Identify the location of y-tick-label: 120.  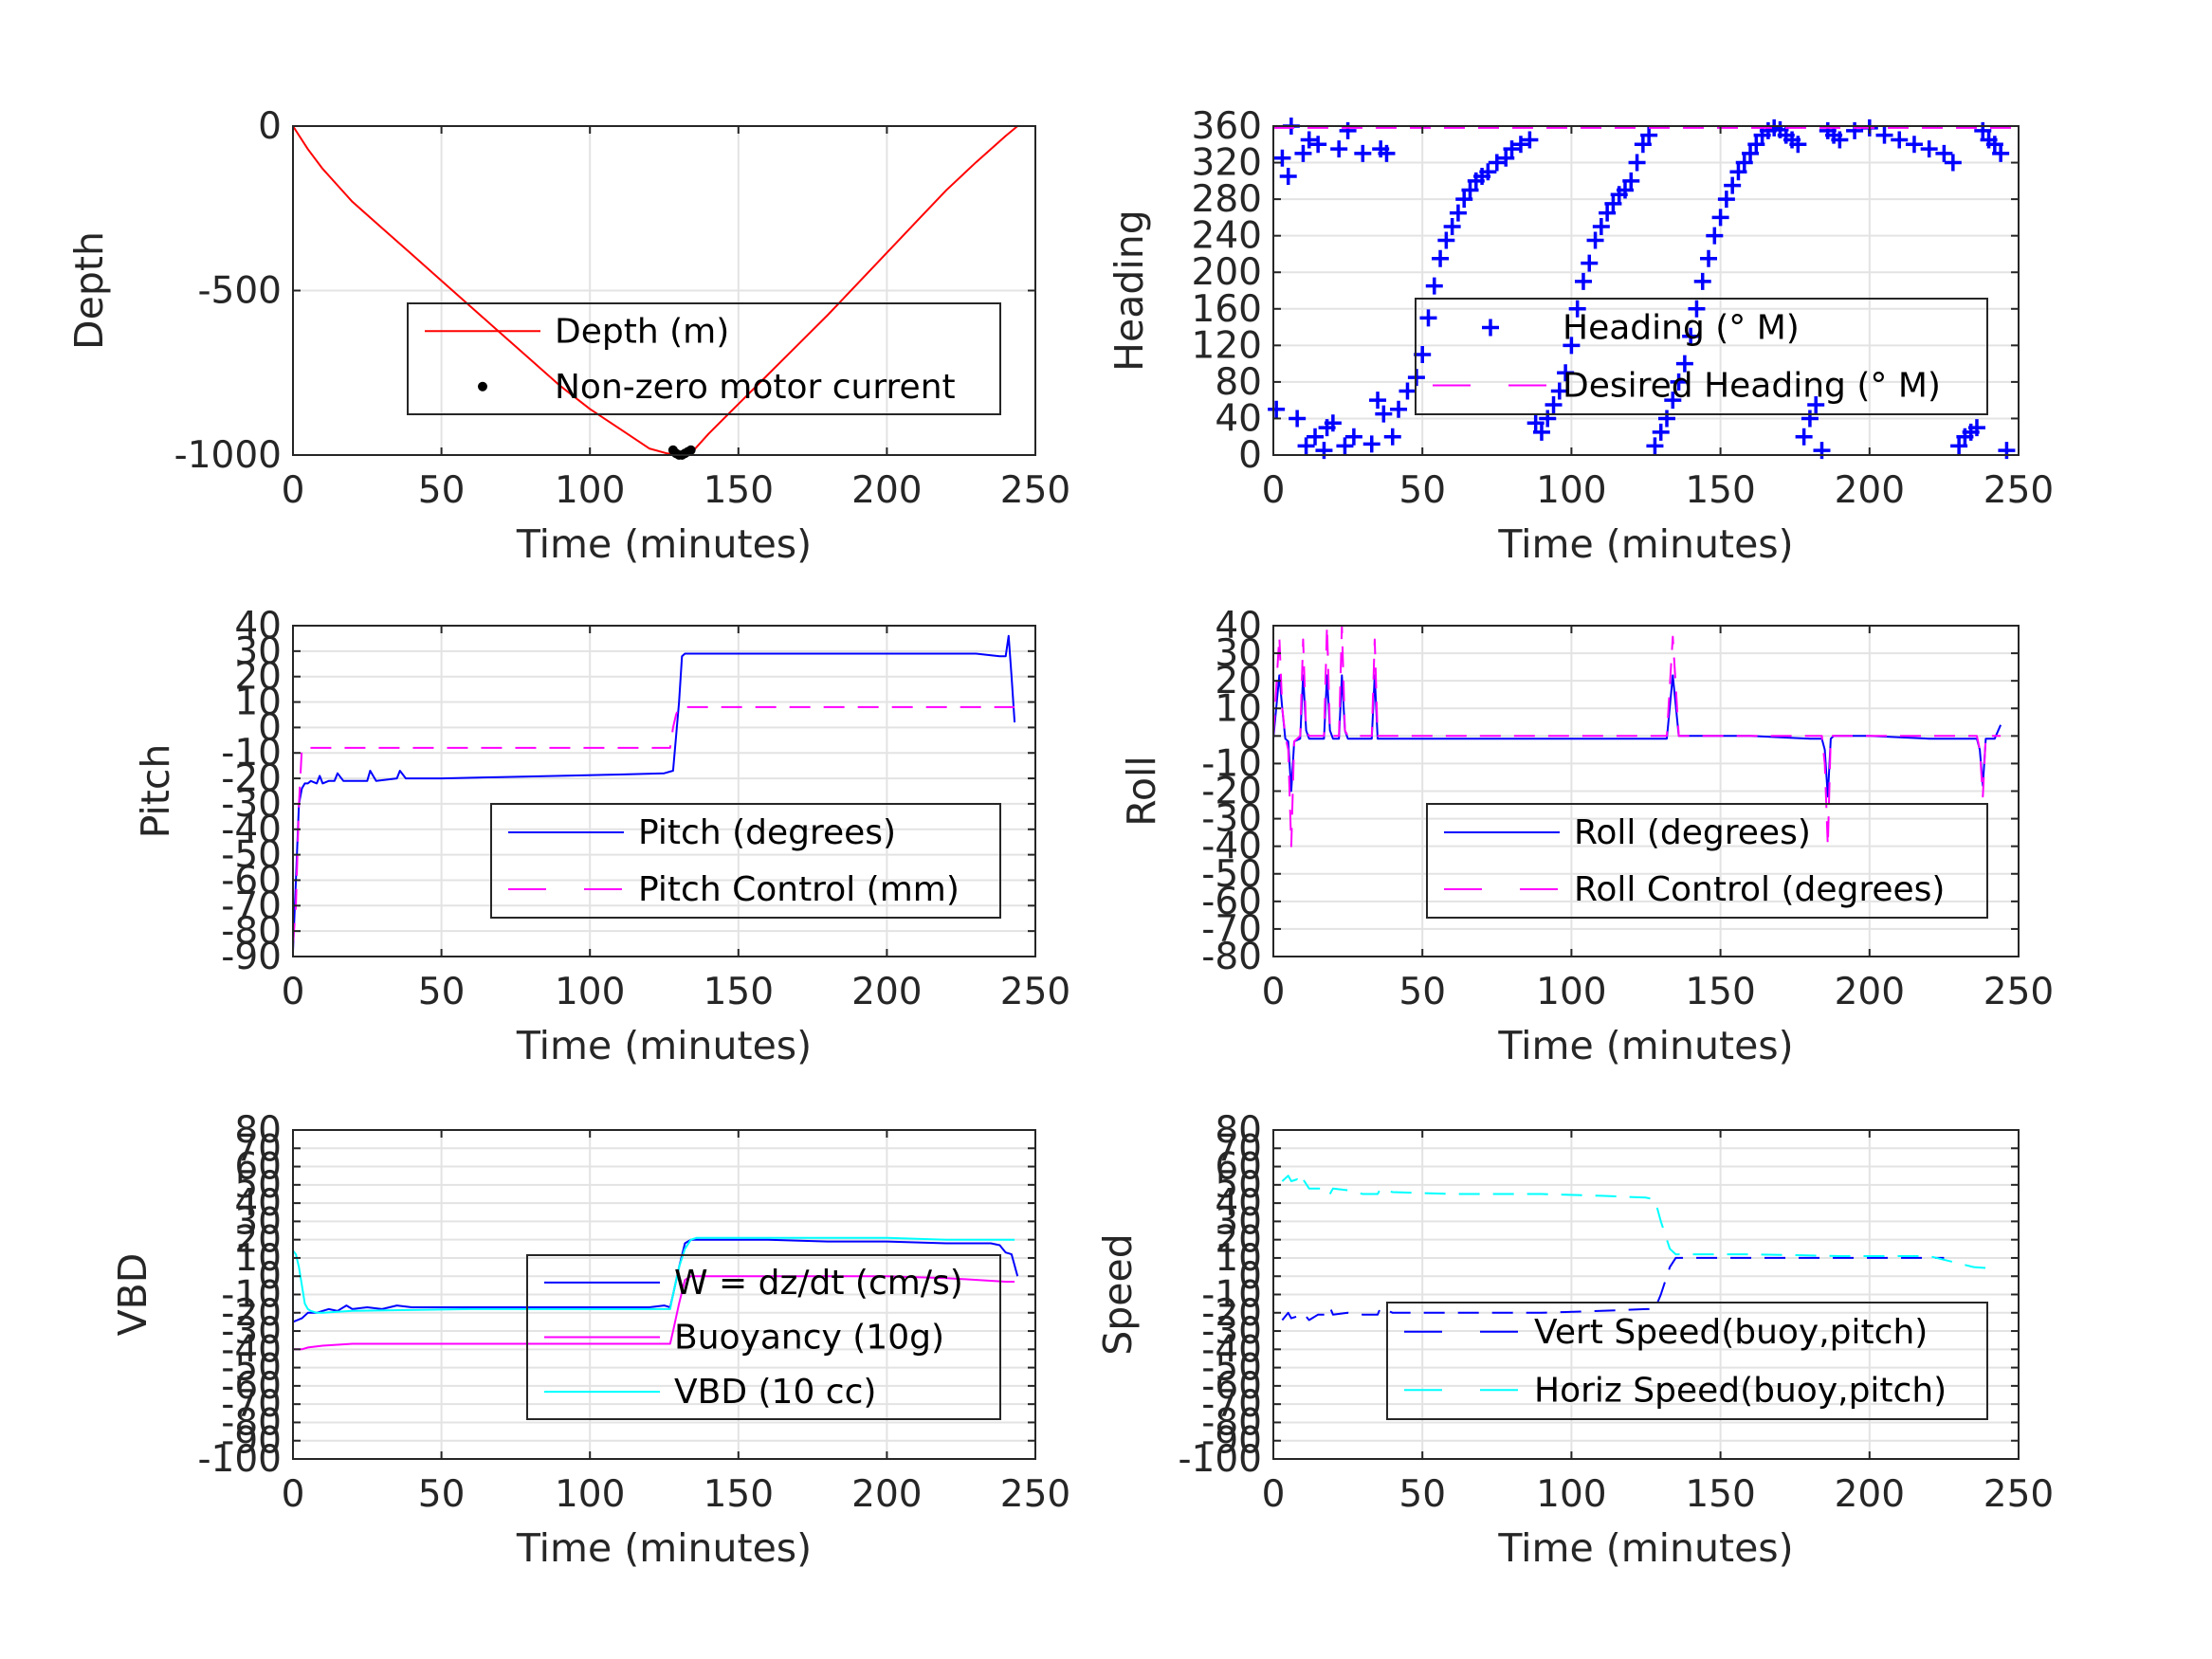
(1227, 345).